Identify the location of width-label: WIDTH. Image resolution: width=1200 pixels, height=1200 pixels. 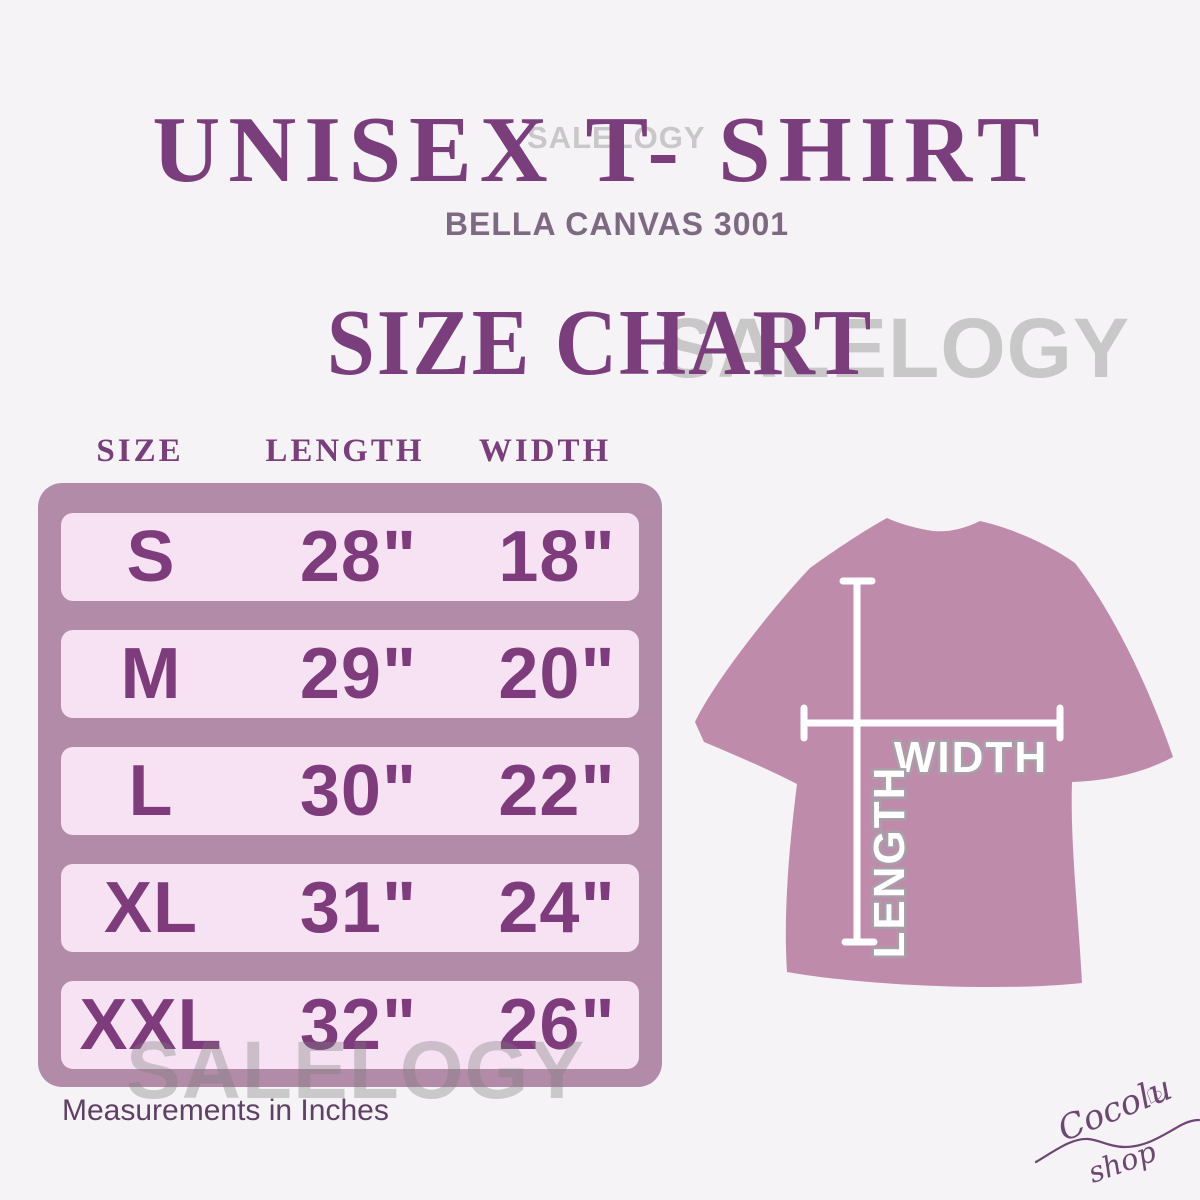
(971, 757).